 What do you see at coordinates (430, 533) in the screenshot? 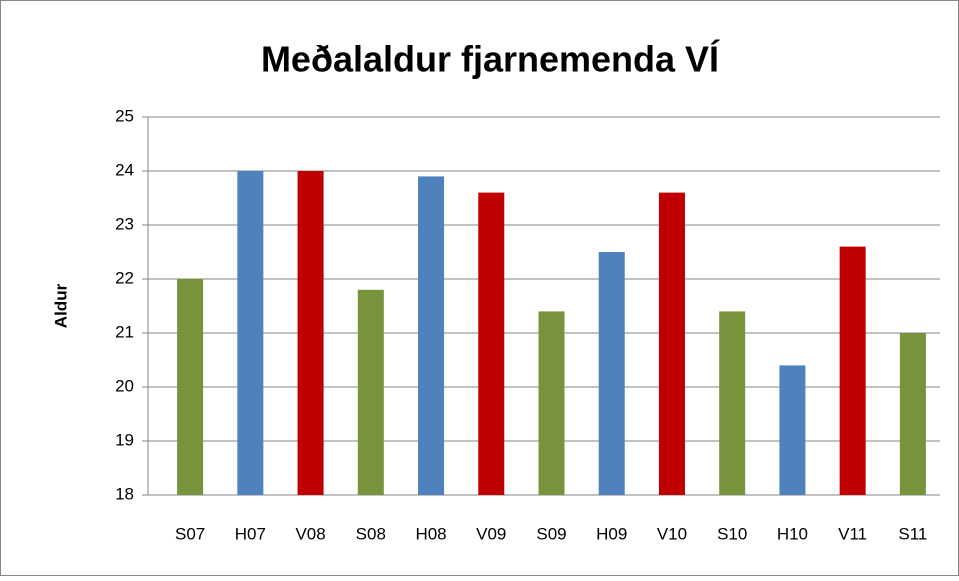
I see `x-tick-label: H08` at bounding box center [430, 533].